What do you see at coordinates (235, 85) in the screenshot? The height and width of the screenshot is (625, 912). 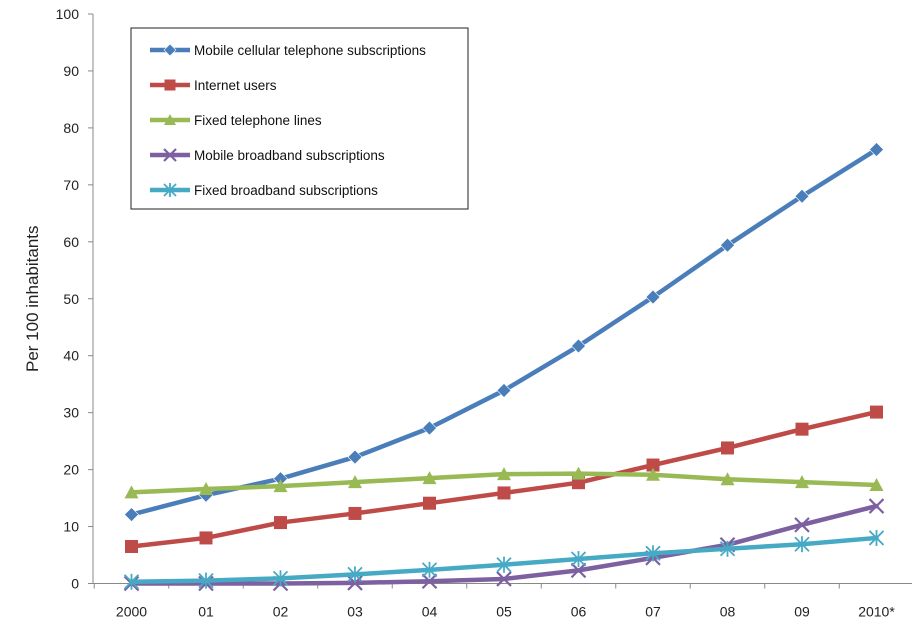 I see `legend-label: Internet users` at bounding box center [235, 85].